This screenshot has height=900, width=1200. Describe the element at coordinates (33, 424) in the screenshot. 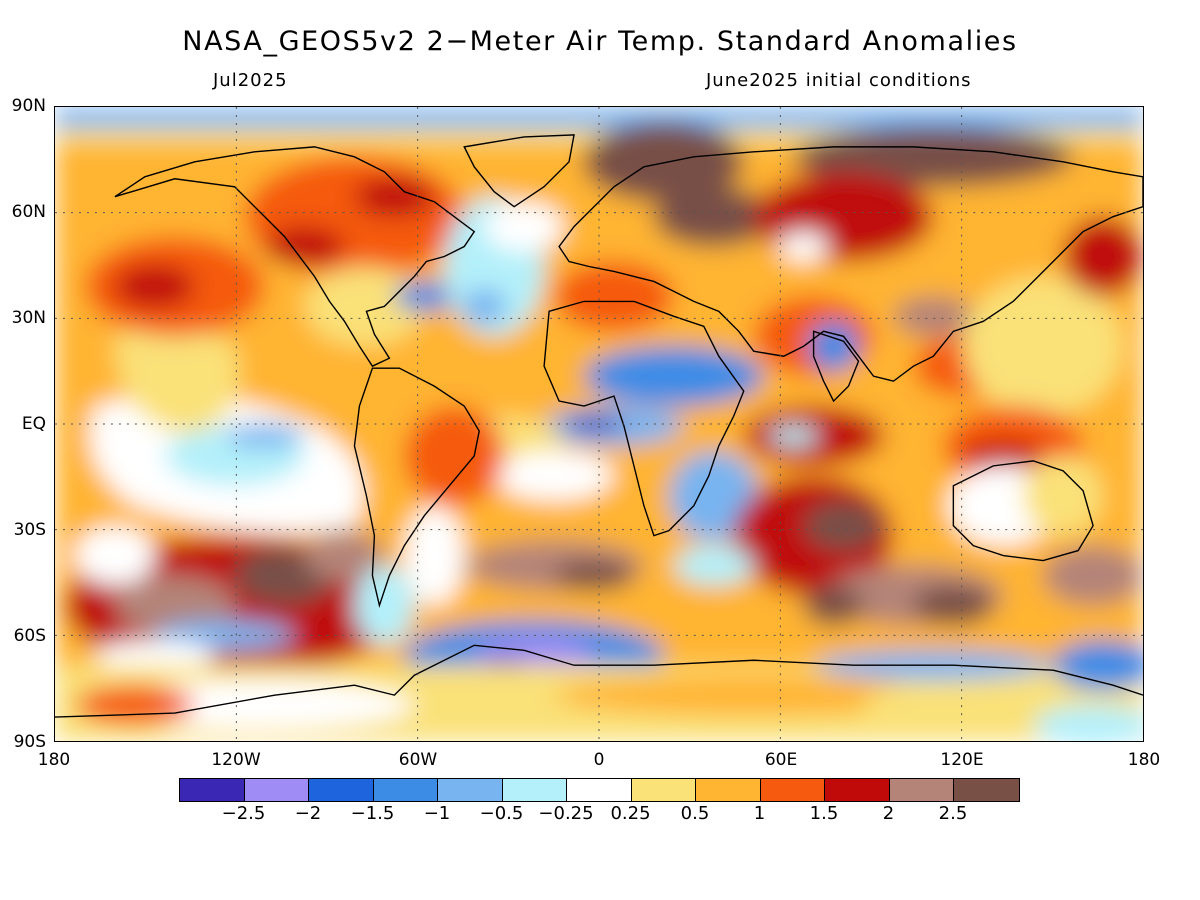

I see `lat-label-eq: EQ` at that location.